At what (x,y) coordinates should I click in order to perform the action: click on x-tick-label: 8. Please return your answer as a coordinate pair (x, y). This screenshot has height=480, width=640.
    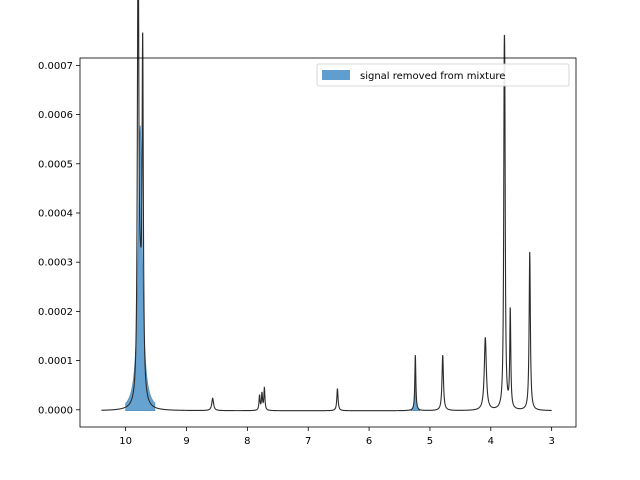
    Looking at the image, I should click on (247, 441).